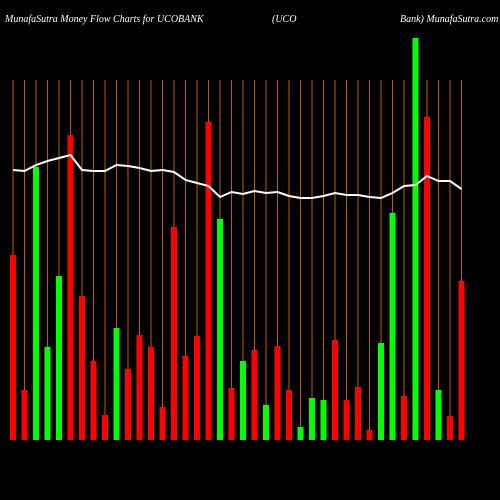 Image resolution: width=500 pixels, height=500 pixels. Describe the element at coordinates (449, 19) in the screenshot. I see `chart-title: Bank) MunafaSutra.com` at that location.